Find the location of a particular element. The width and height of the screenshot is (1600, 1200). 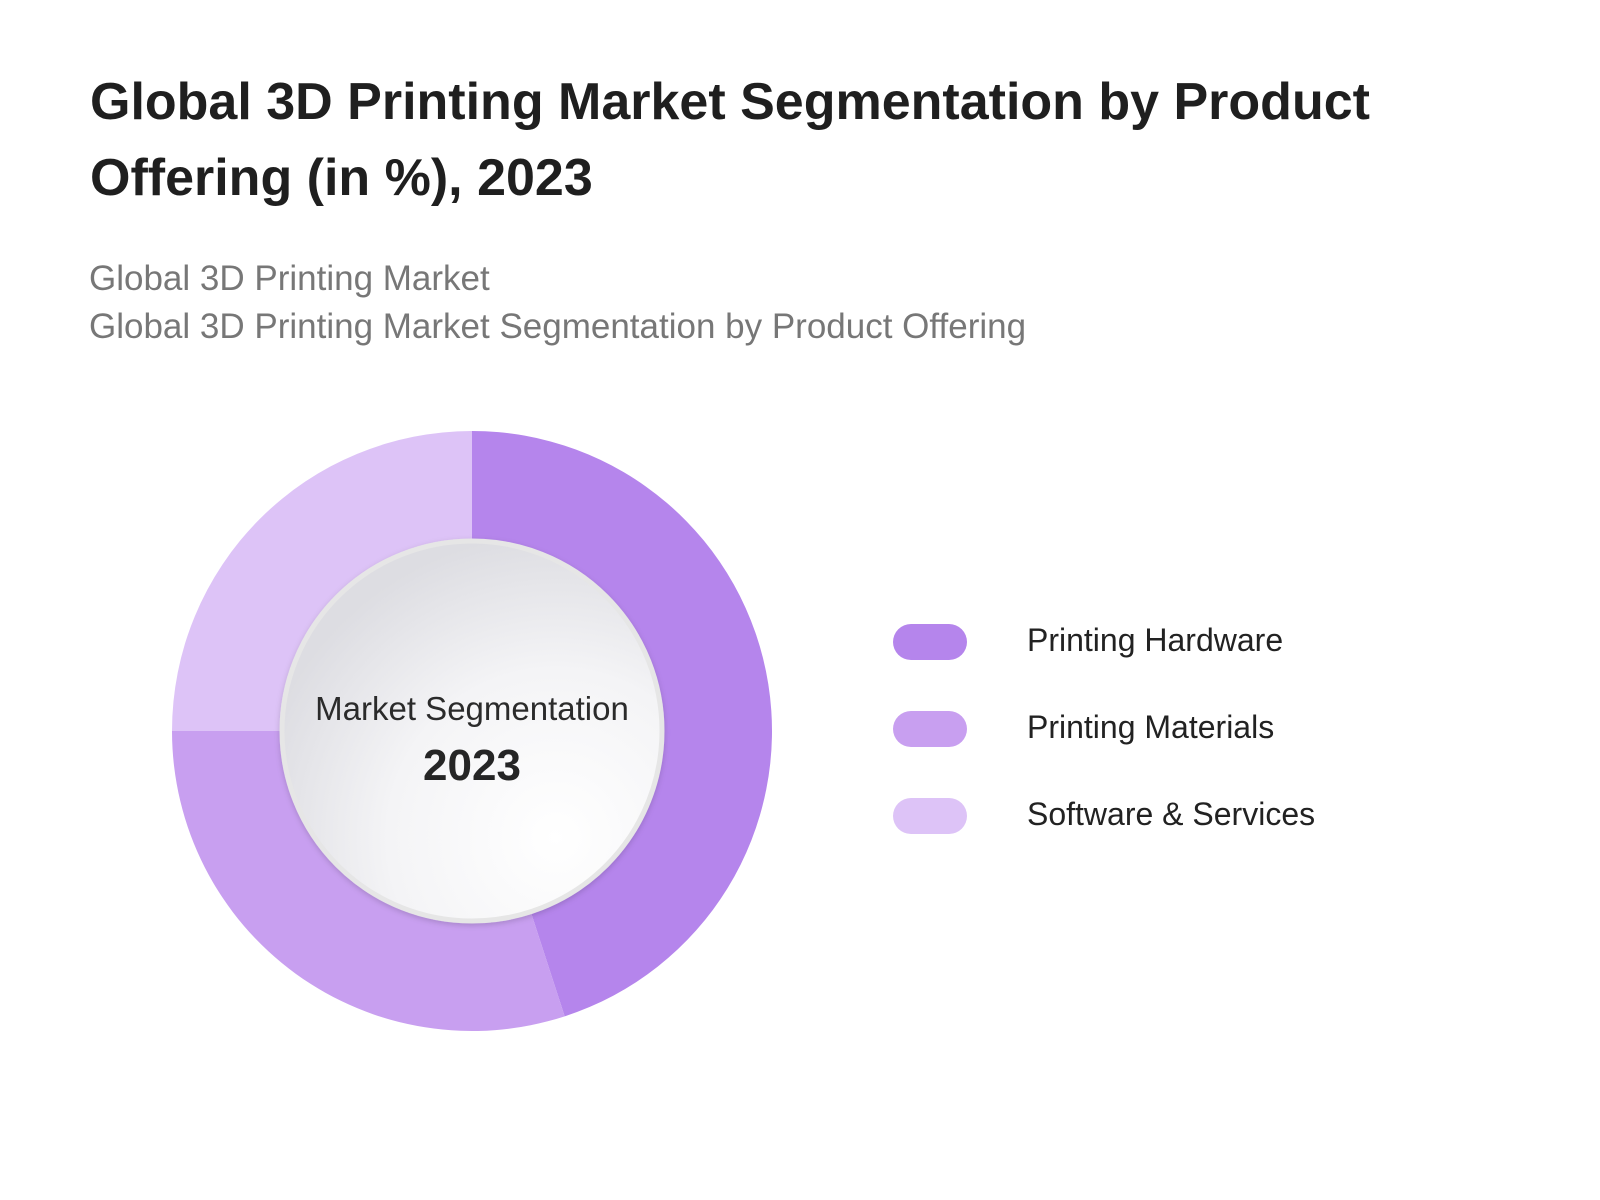

donut-center-text: Market Segmentation 2023 is located at coordinates (472, 740).